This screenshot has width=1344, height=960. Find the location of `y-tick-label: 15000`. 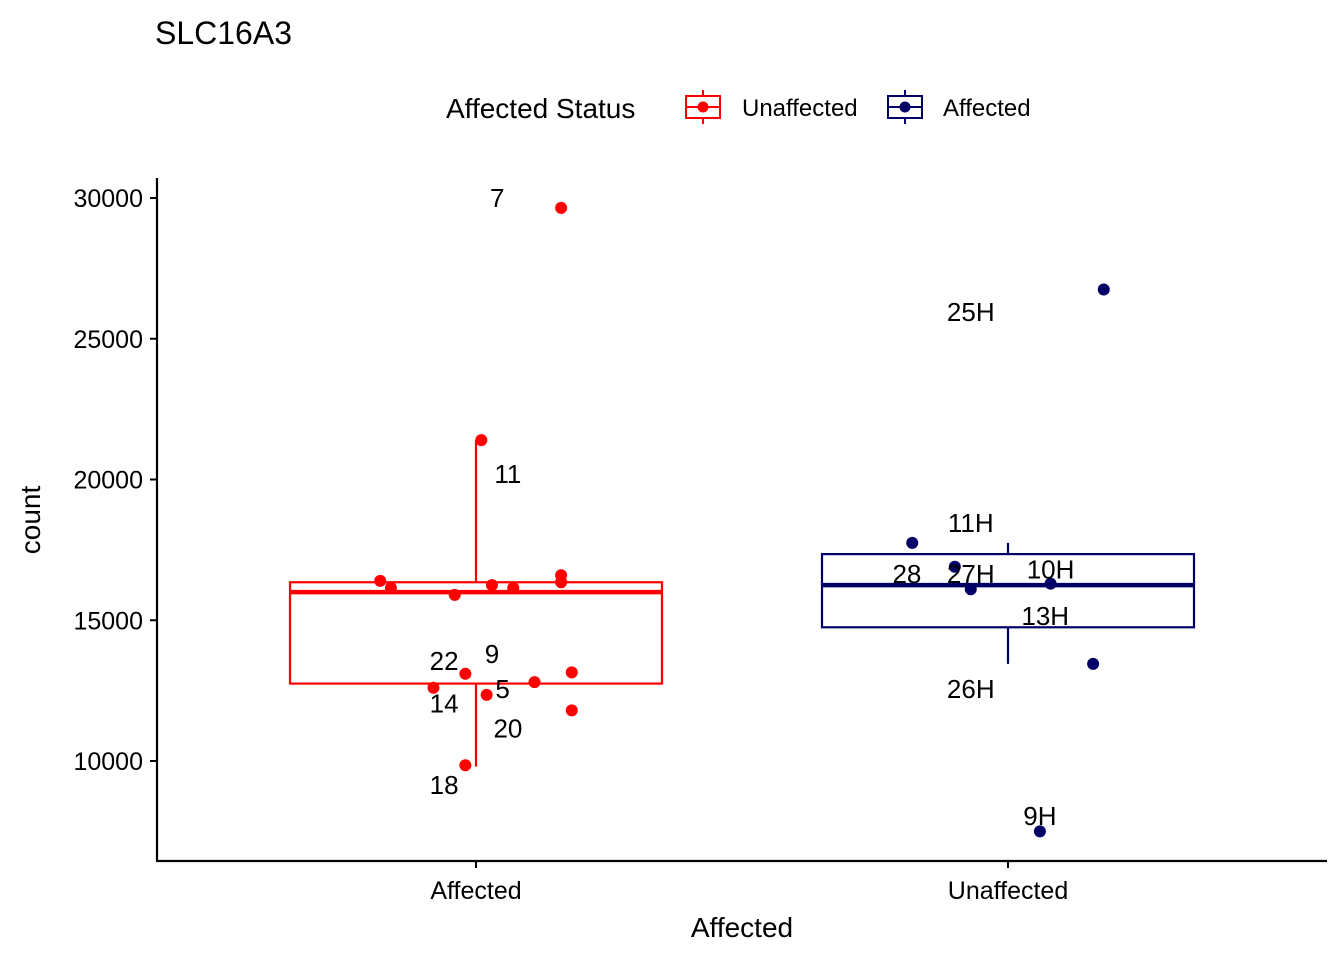

y-tick-label: 15000 is located at coordinates (108, 621).